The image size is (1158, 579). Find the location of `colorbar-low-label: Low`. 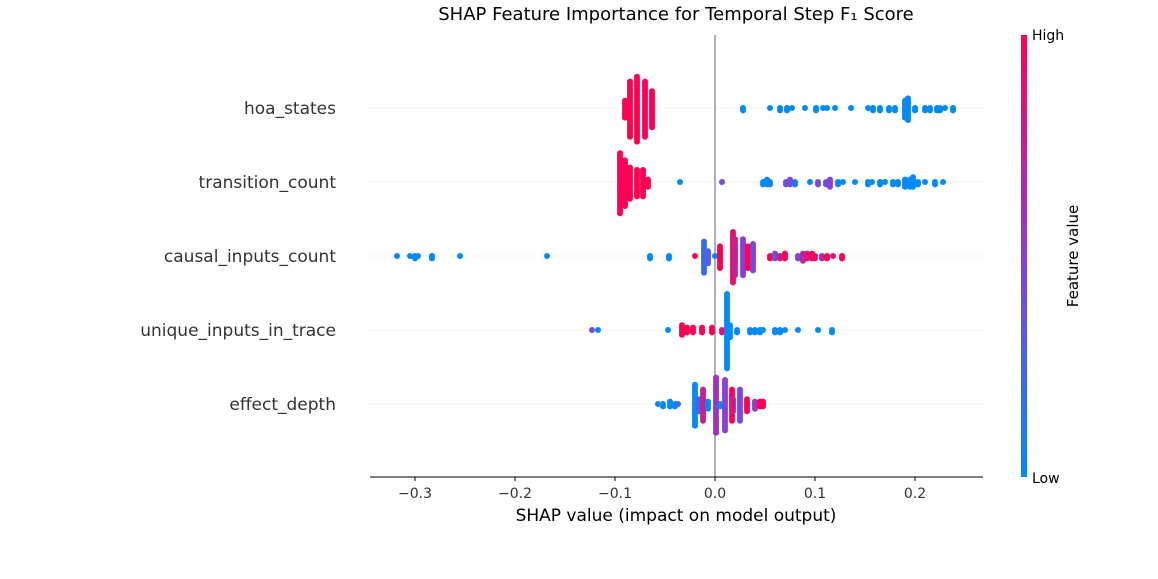

colorbar-low-label: Low is located at coordinates (1046, 479).